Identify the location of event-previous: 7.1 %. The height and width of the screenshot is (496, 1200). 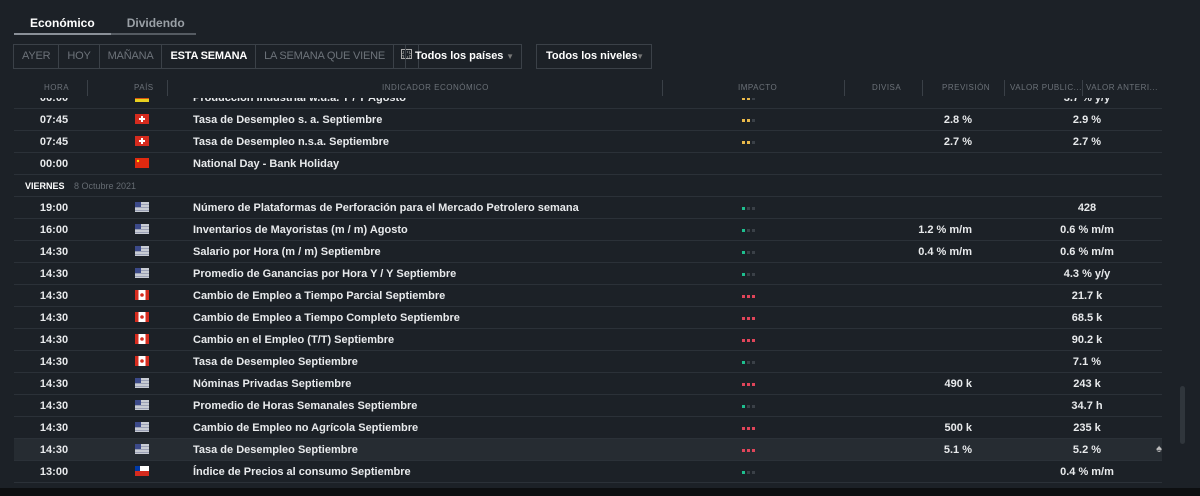
(1087, 362).